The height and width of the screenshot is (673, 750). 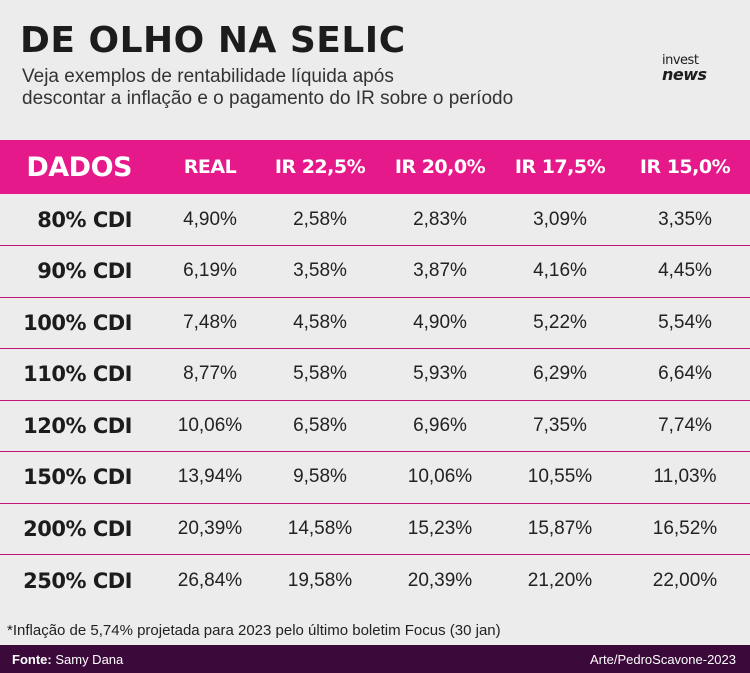 What do you see at coordinates (685, 219) in the screenshot?
I see `cell-ir-15-0: 3,35%` at bounding box center [685, 219].